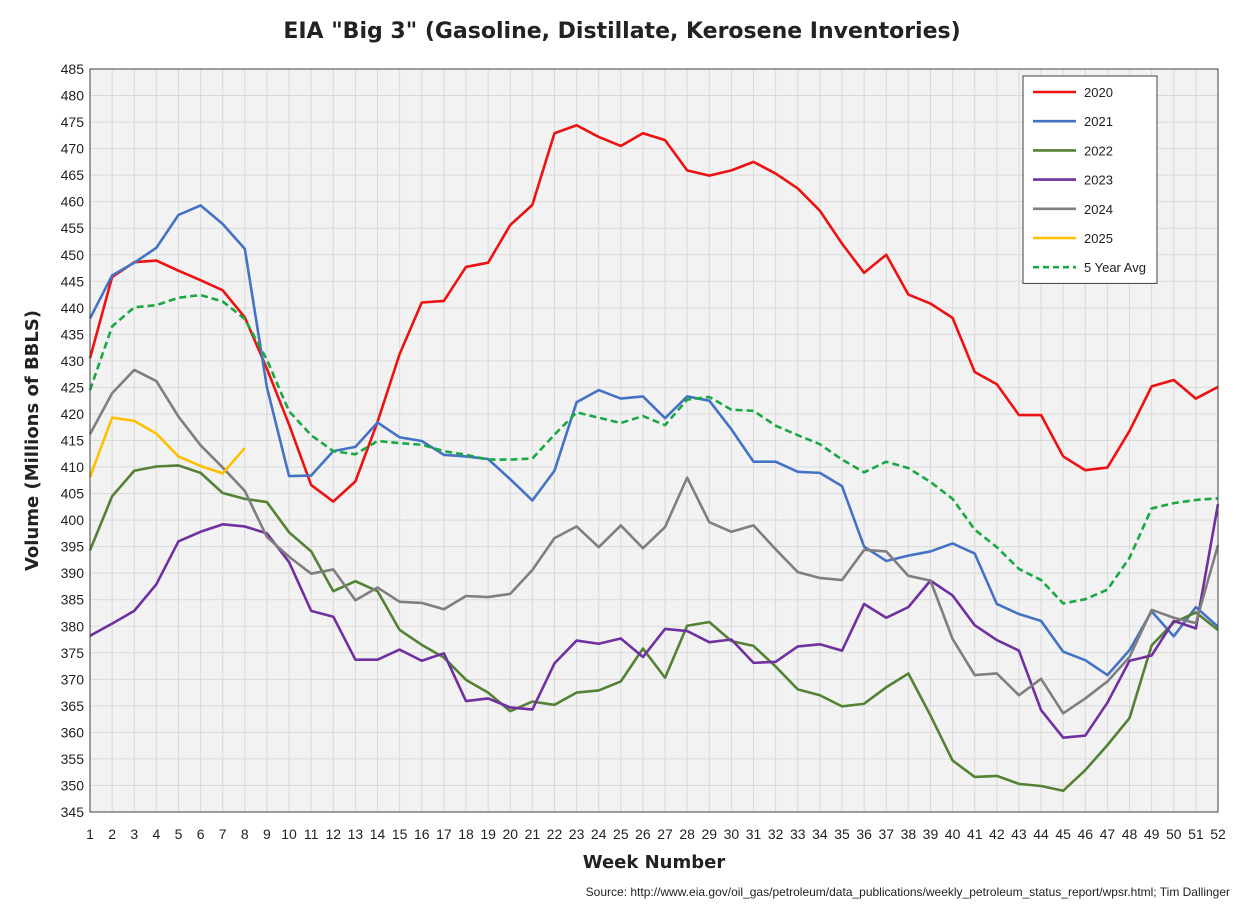  What do you see at coordinates (73, 414) in the screenshot?
I see `y-tick-label: 420` at bounding box center [73, 414].